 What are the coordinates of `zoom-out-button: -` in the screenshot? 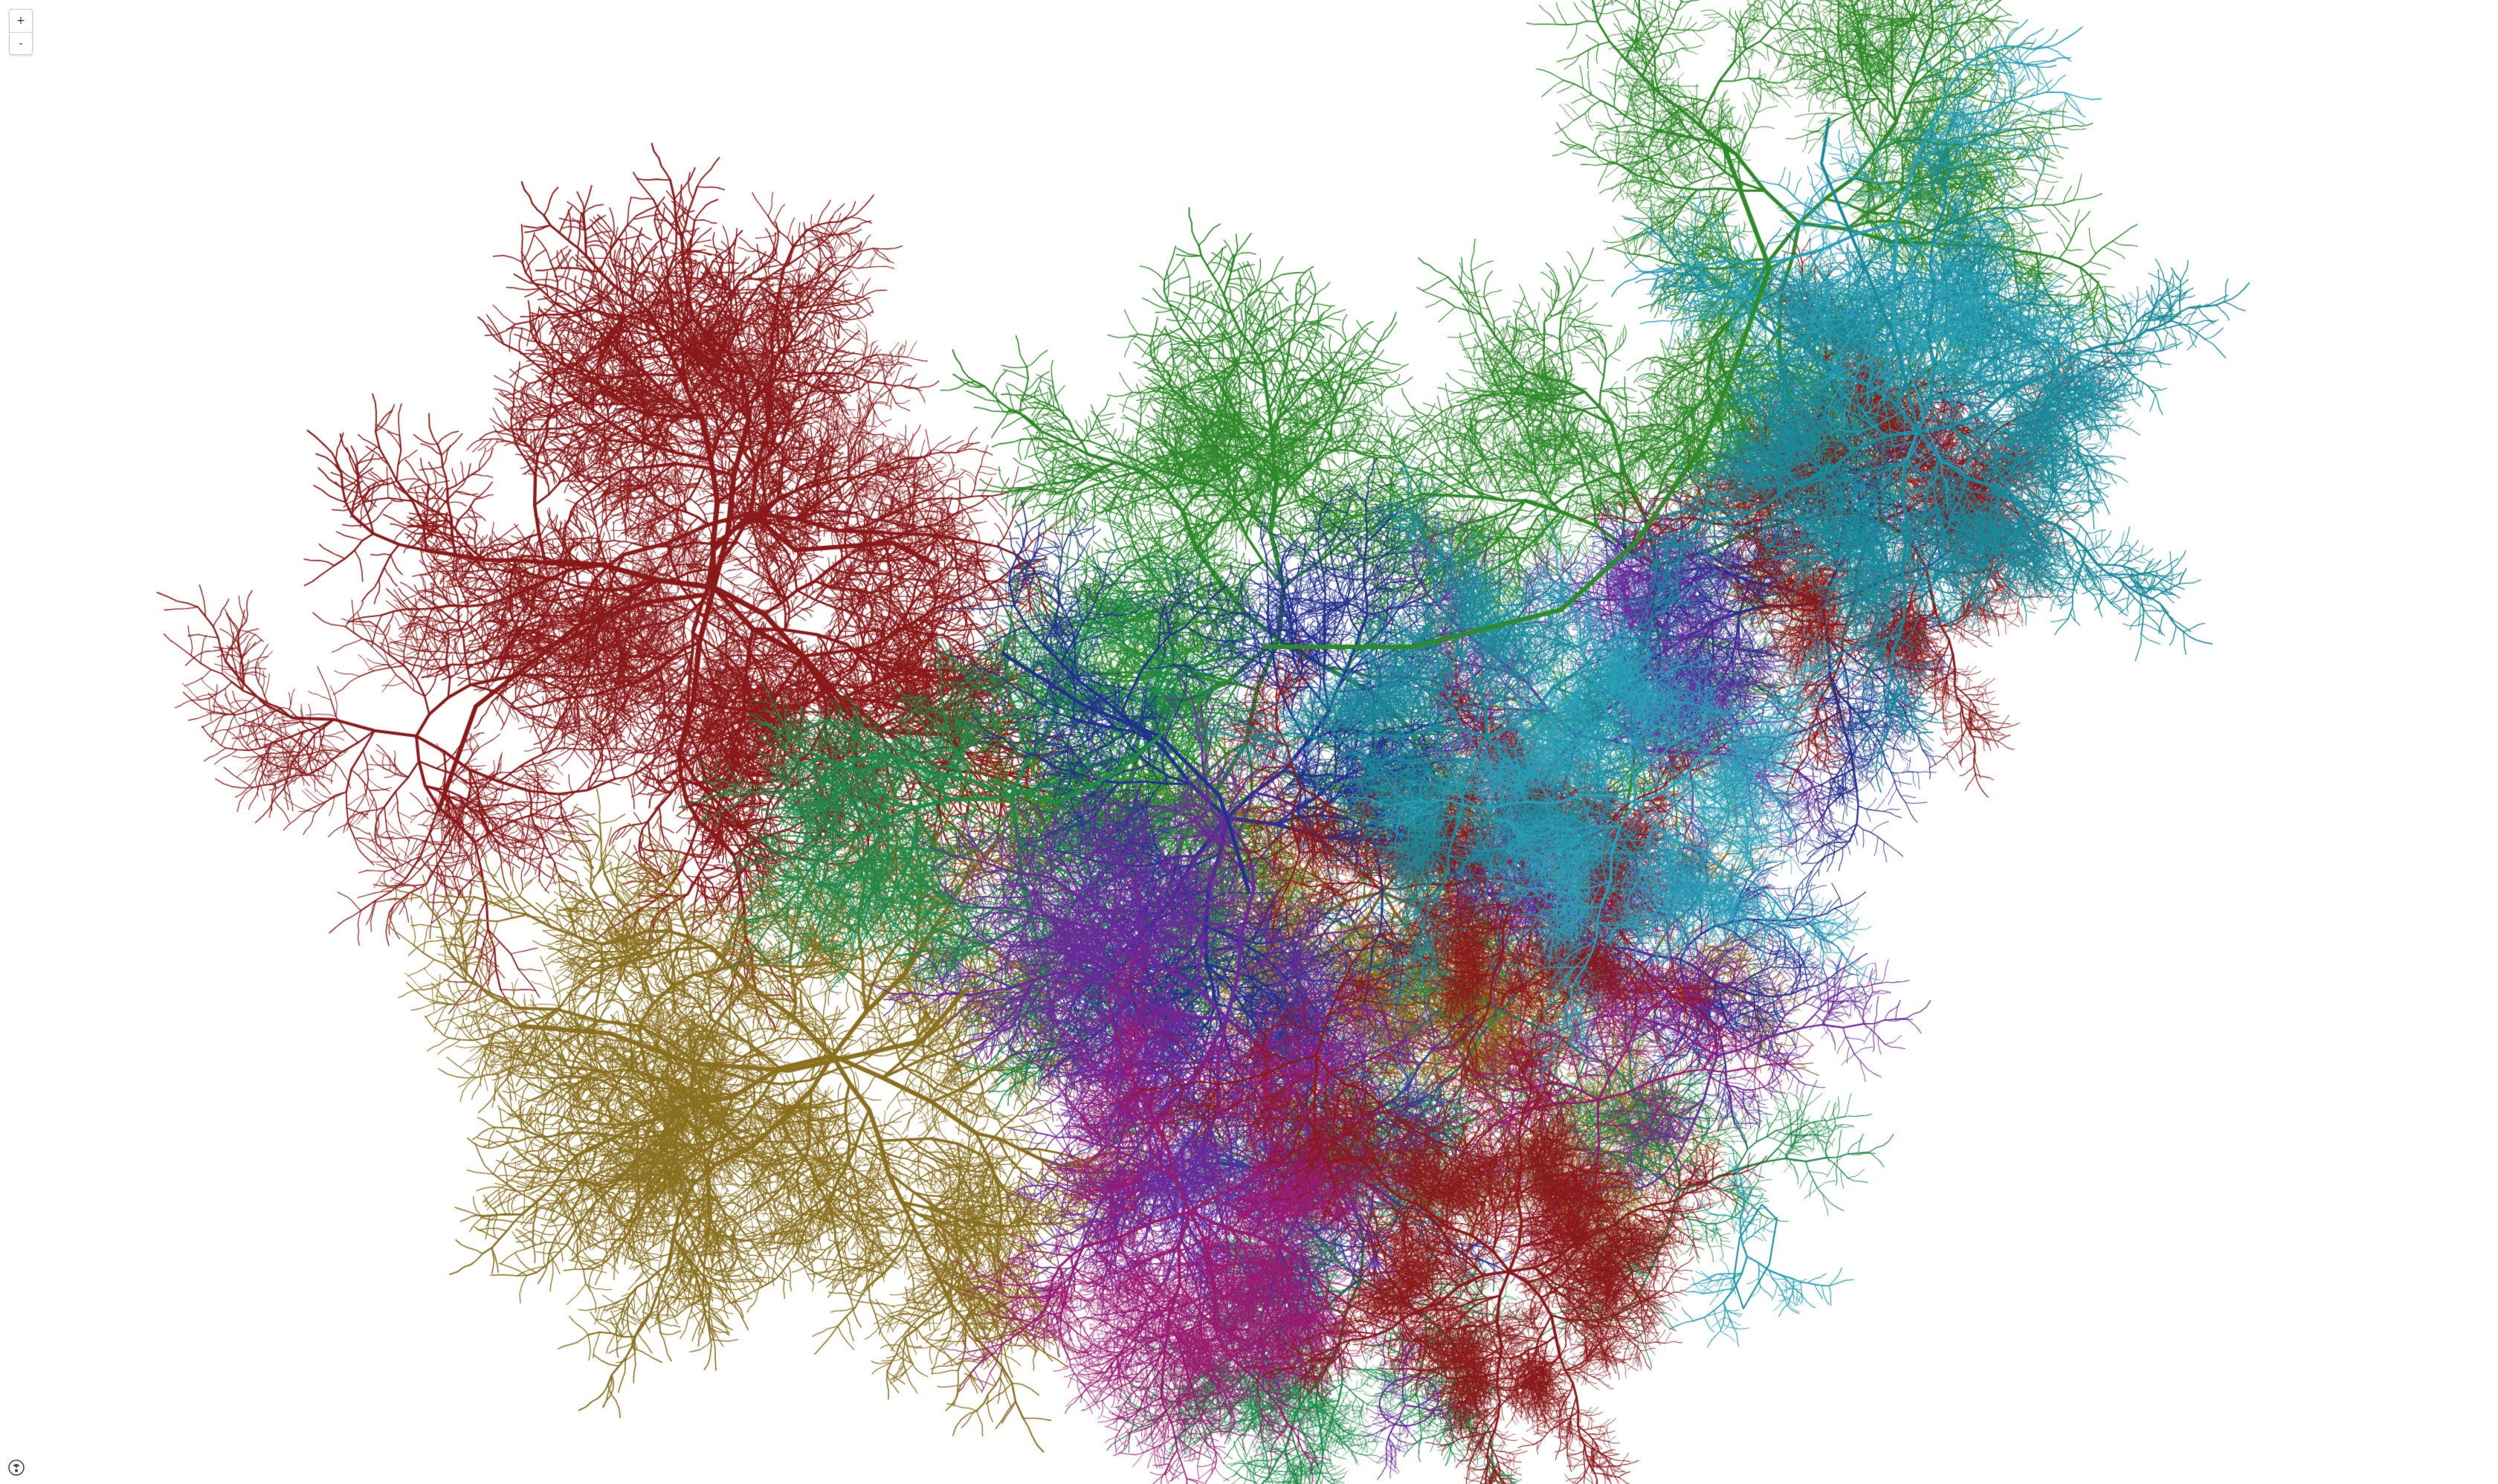 It's located at (21, 43).